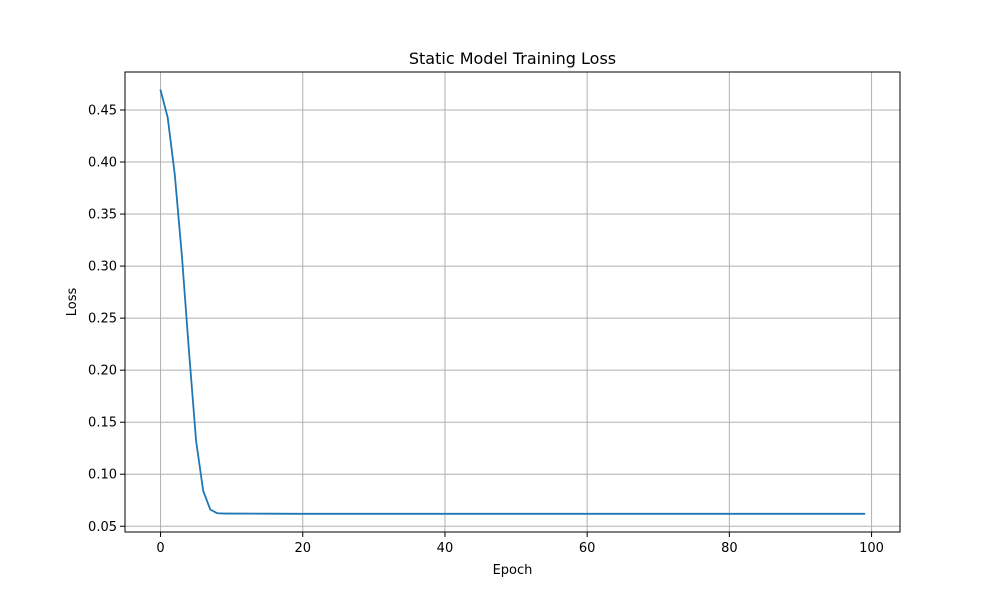 This screenshot has width=1000, height=600. What do you see at coordinates (102, 215) in the screenshot?
I see `y-tick-label: 0.35` at bounding box center [102, 215].